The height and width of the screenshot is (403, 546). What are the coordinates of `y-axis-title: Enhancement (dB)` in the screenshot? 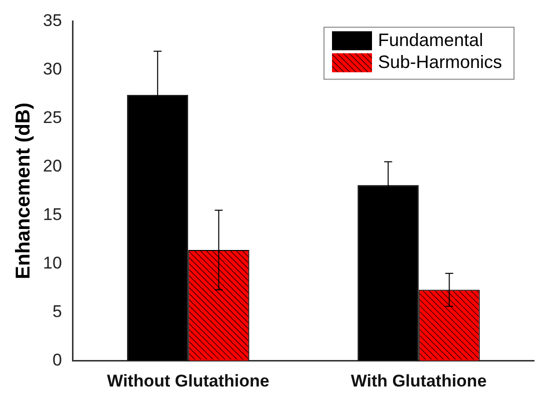 It's located at (23, 191).